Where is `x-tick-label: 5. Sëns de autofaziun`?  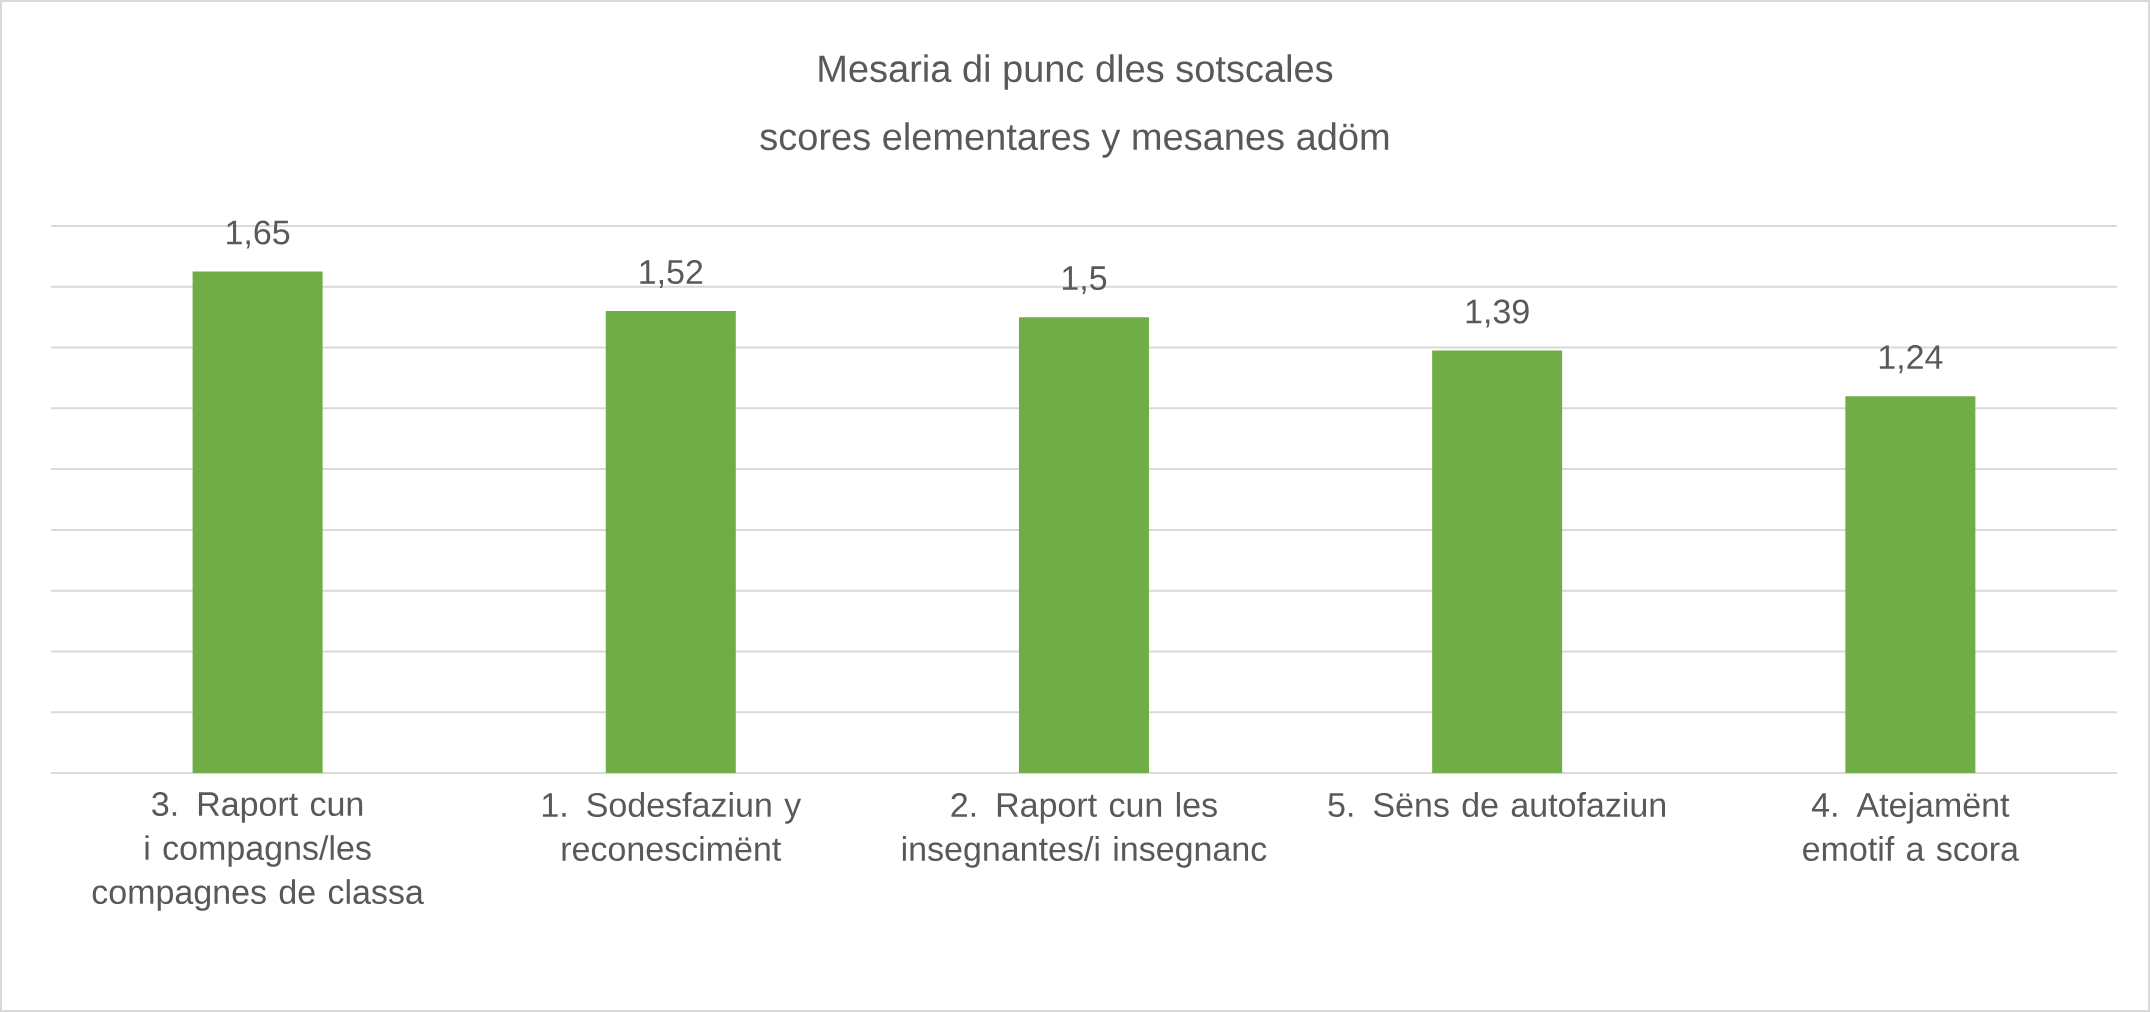
x-tick-label: 5. Sëns de autofaziun is located at coordinates (1496, 805).